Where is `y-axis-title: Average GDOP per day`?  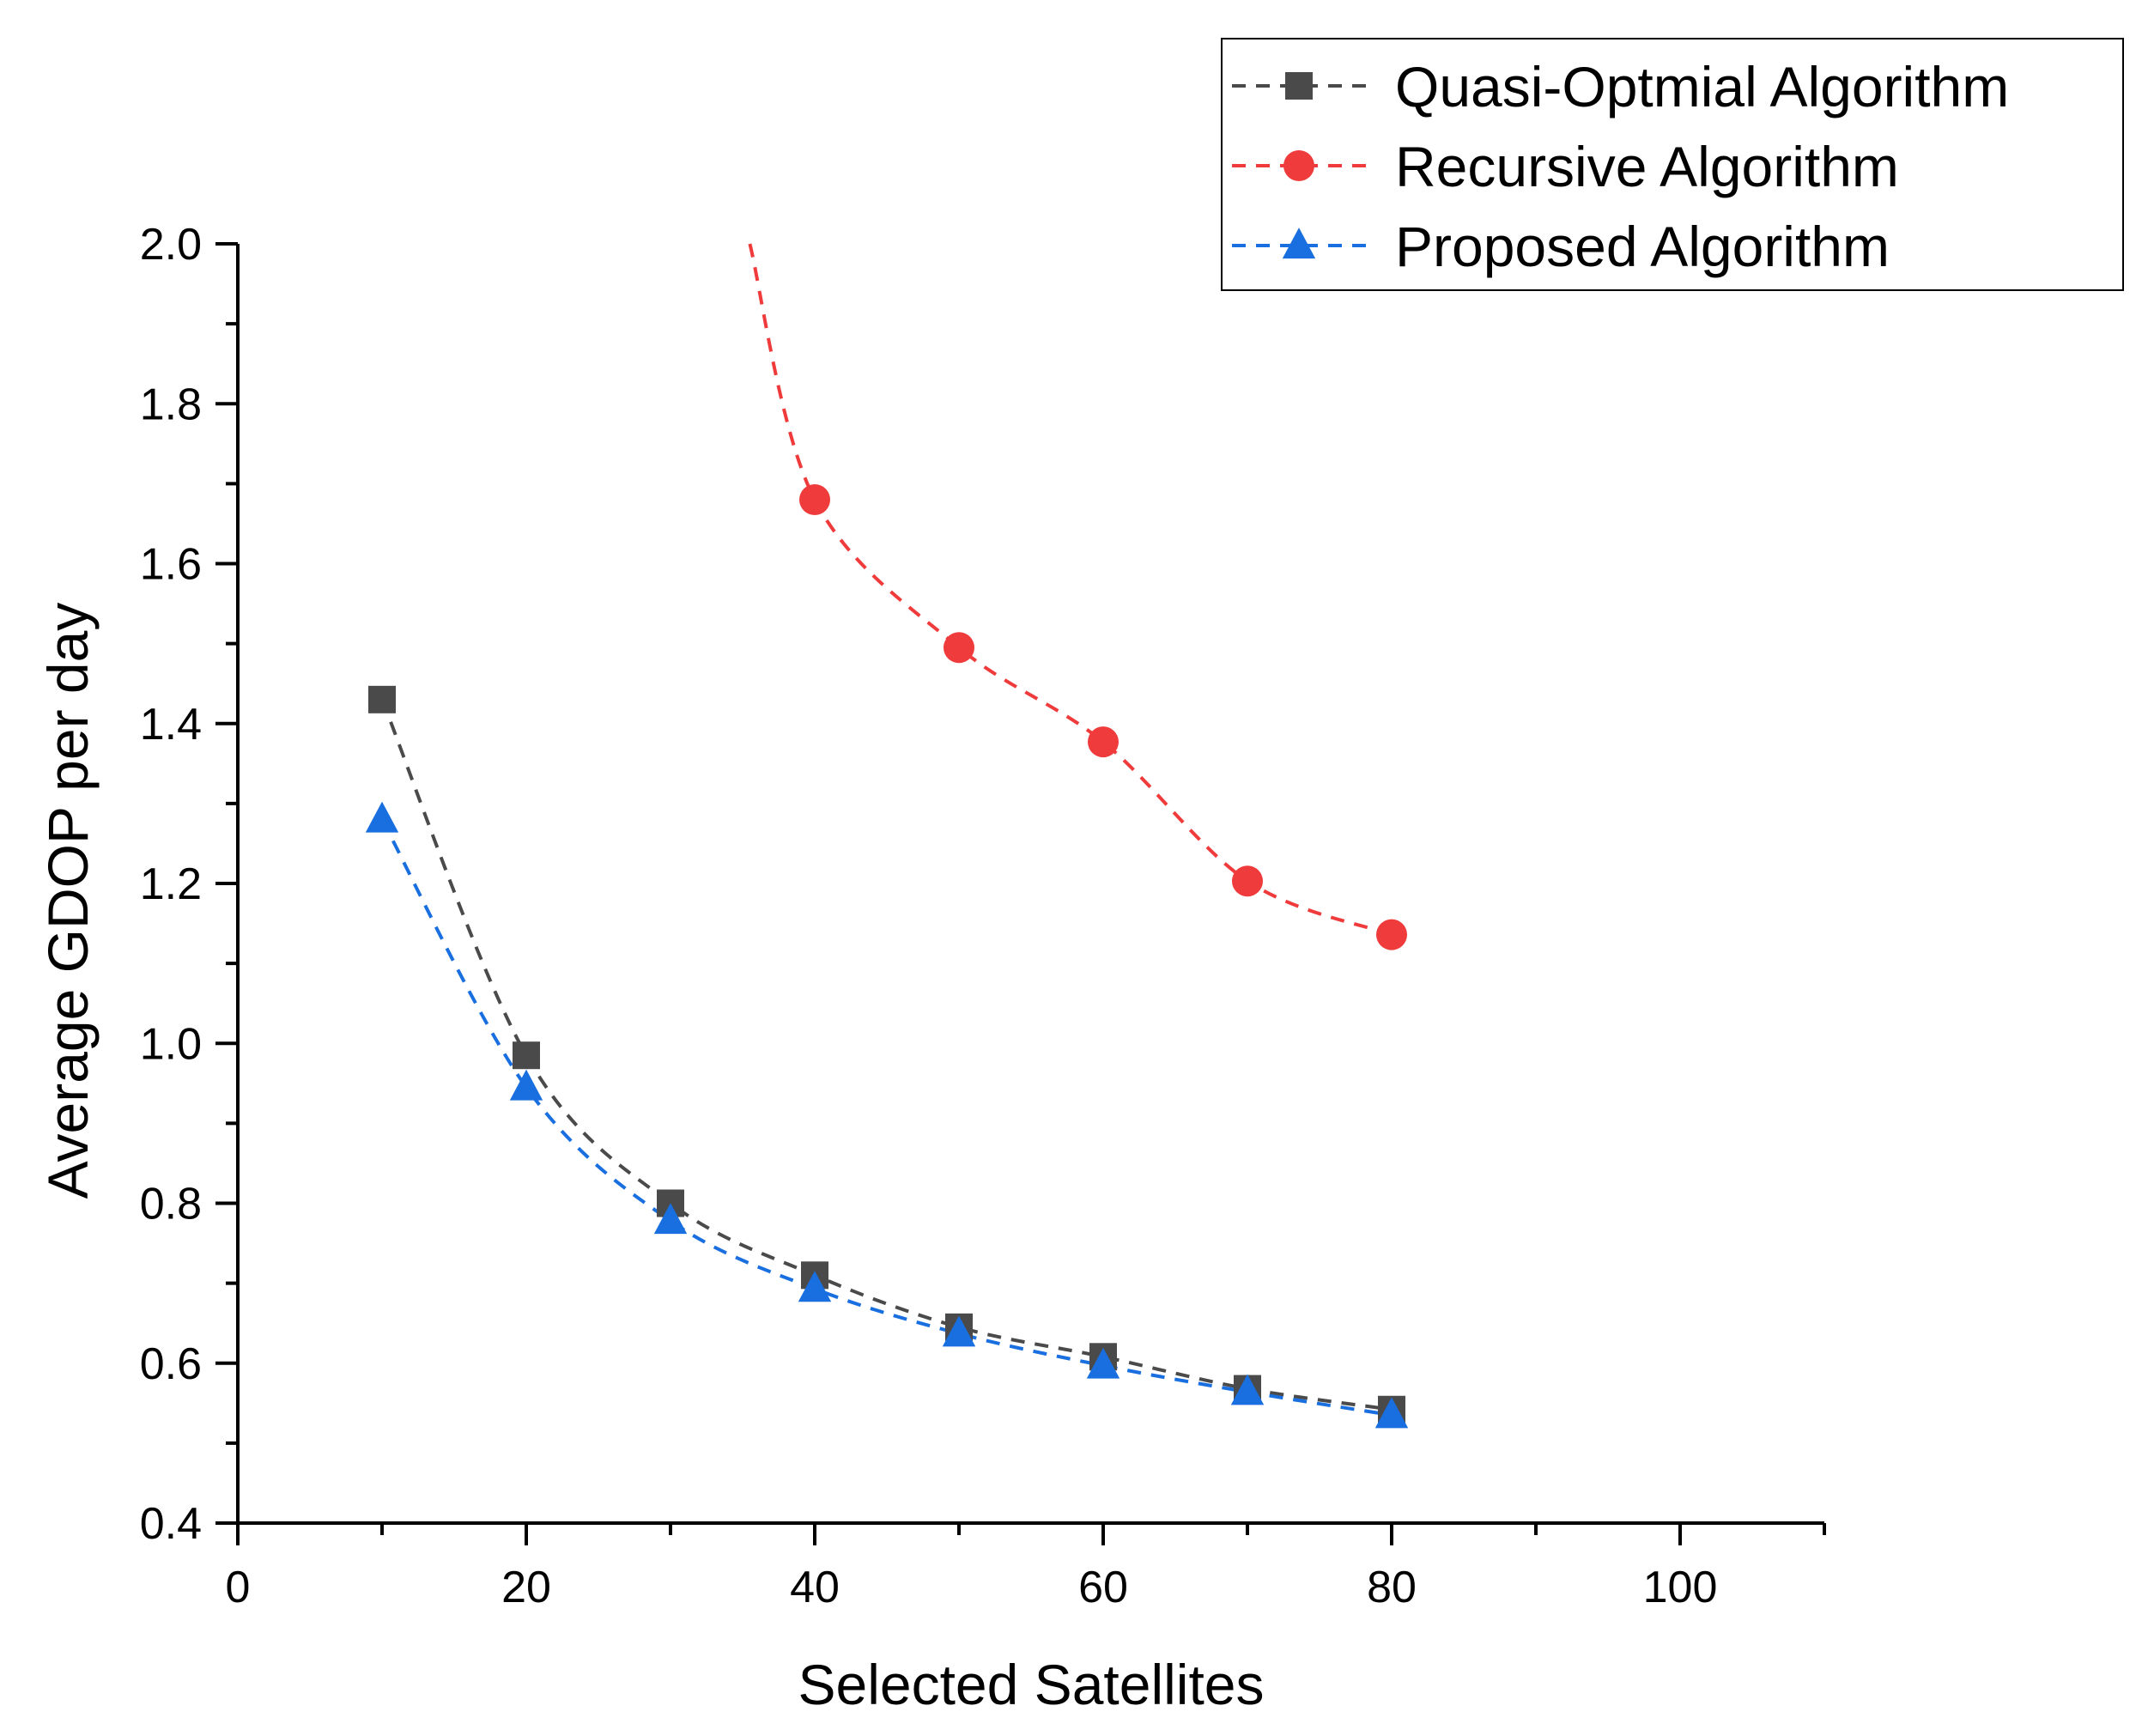
y-axis-title: Average GDOP per day is located at coordinates (68, 901).